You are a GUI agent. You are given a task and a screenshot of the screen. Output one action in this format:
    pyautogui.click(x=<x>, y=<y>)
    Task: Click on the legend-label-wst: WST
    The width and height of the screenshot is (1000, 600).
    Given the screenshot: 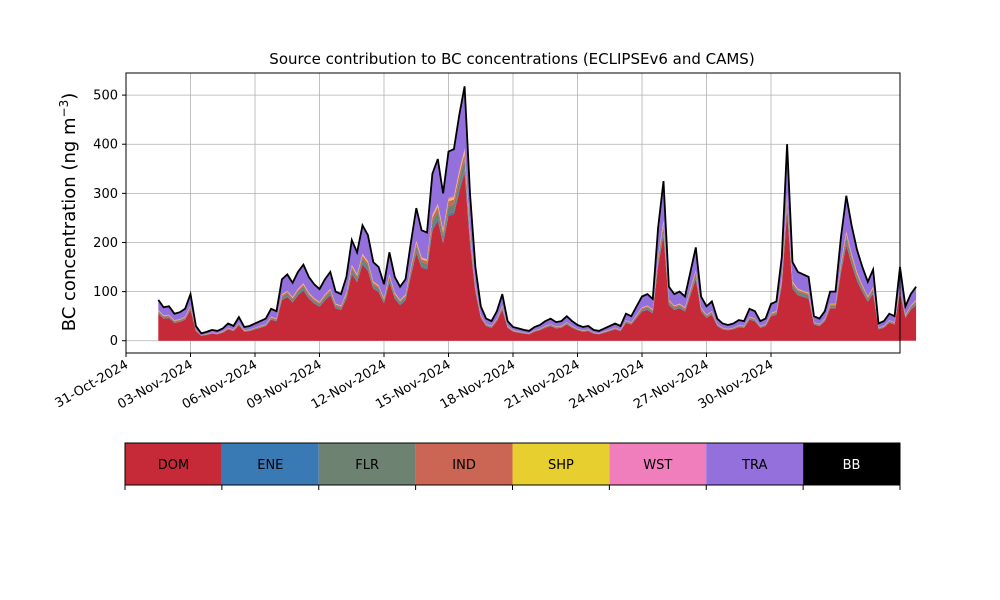 What is the action you would take?
    pyautogui.click(x=657, y=465)
    